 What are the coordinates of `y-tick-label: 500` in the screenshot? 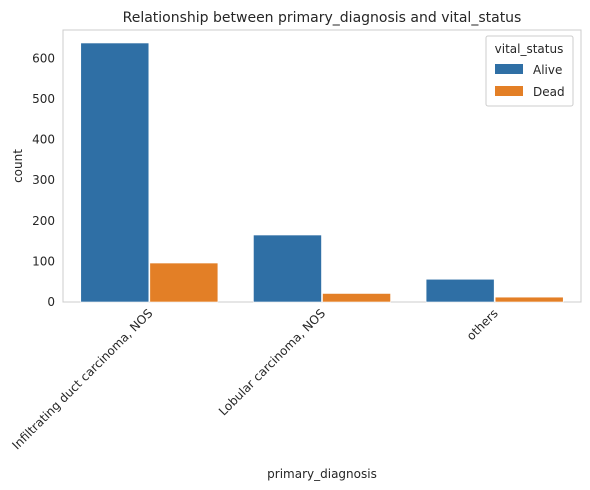 It's located at (43, 99).